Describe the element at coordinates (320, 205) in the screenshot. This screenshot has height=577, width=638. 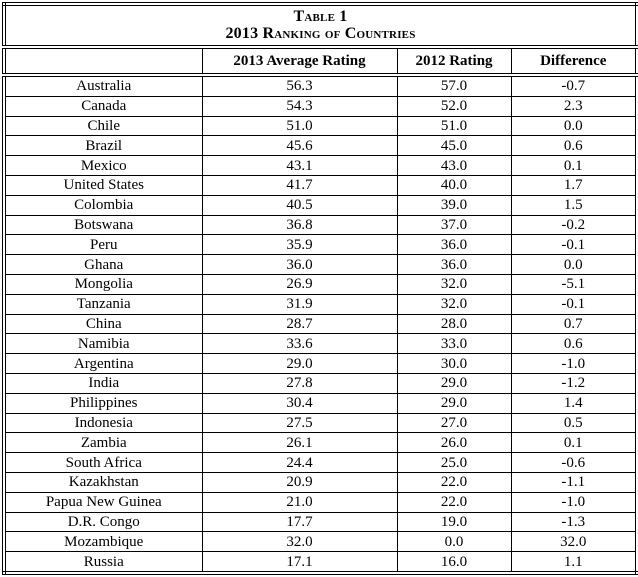
I see `table-row: Colombia 40.5 39.0 1.5` at that location.